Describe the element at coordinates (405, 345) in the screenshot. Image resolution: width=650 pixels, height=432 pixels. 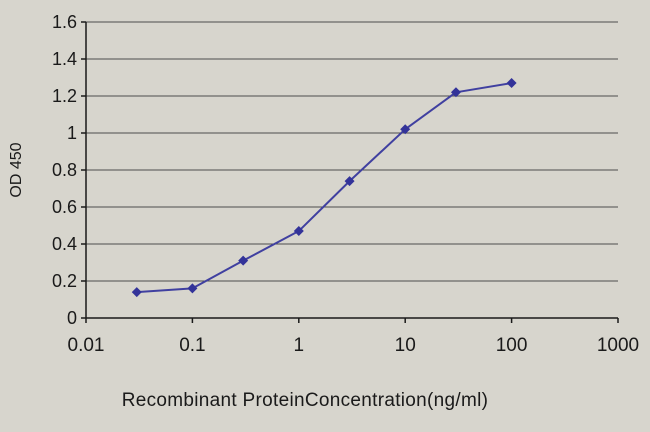
I see `x-tick-label: 10` at that location.